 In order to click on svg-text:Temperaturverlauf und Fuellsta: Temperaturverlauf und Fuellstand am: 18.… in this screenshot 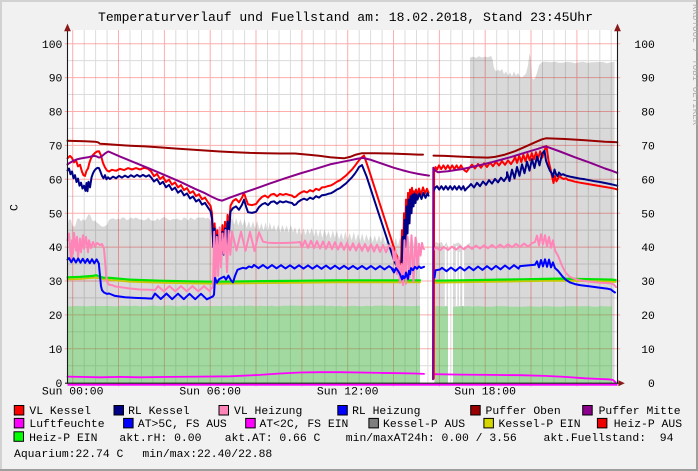, I will do `click(345, 17)`.